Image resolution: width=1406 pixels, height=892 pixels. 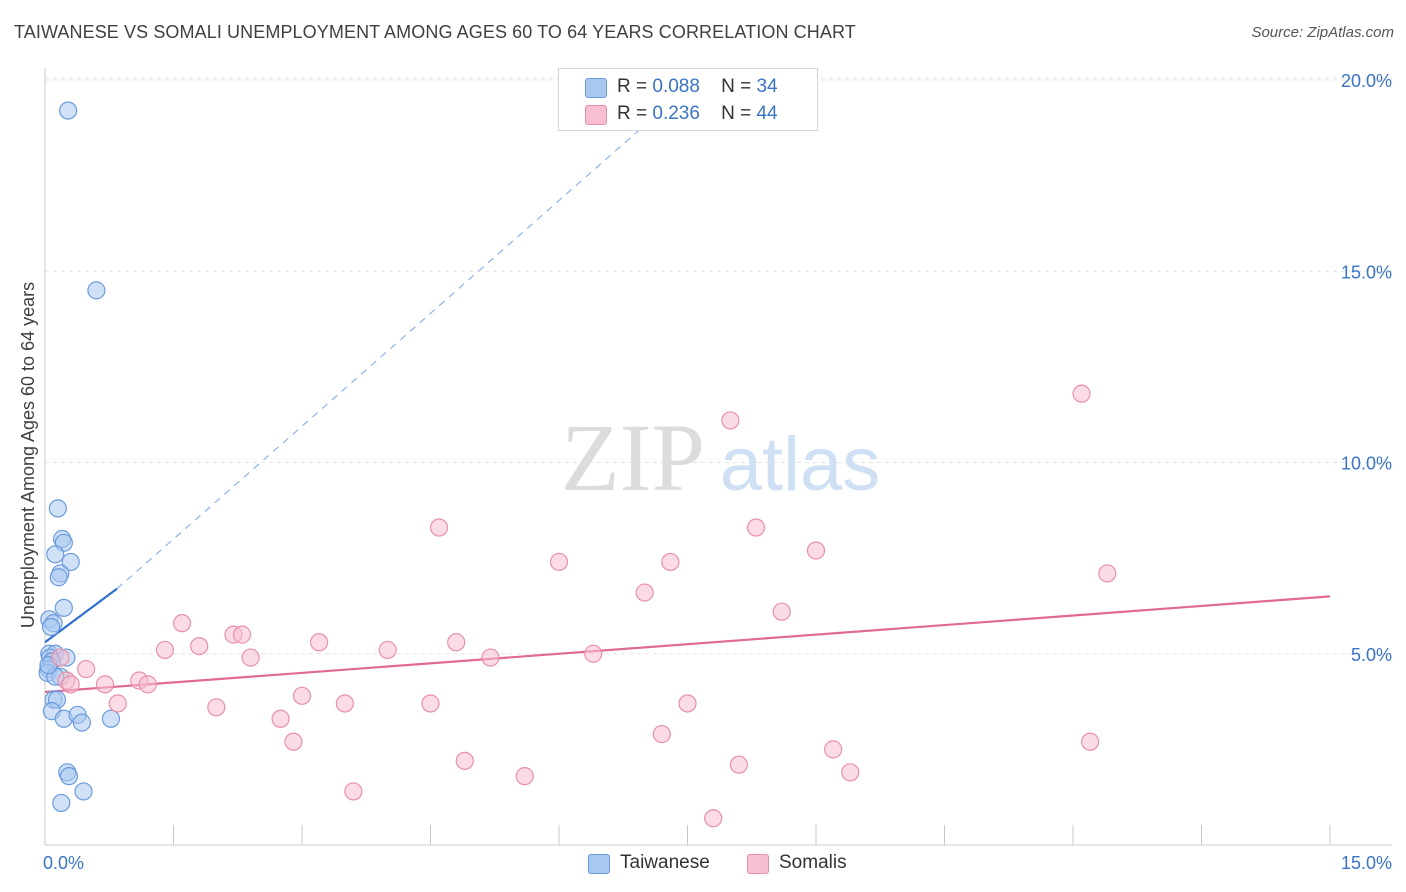 What do you see at coordinates (1322, 32) in the screenshot?
I see `source-credit: Source: ZipAtlas.com` at bounding box center [1322, 32].